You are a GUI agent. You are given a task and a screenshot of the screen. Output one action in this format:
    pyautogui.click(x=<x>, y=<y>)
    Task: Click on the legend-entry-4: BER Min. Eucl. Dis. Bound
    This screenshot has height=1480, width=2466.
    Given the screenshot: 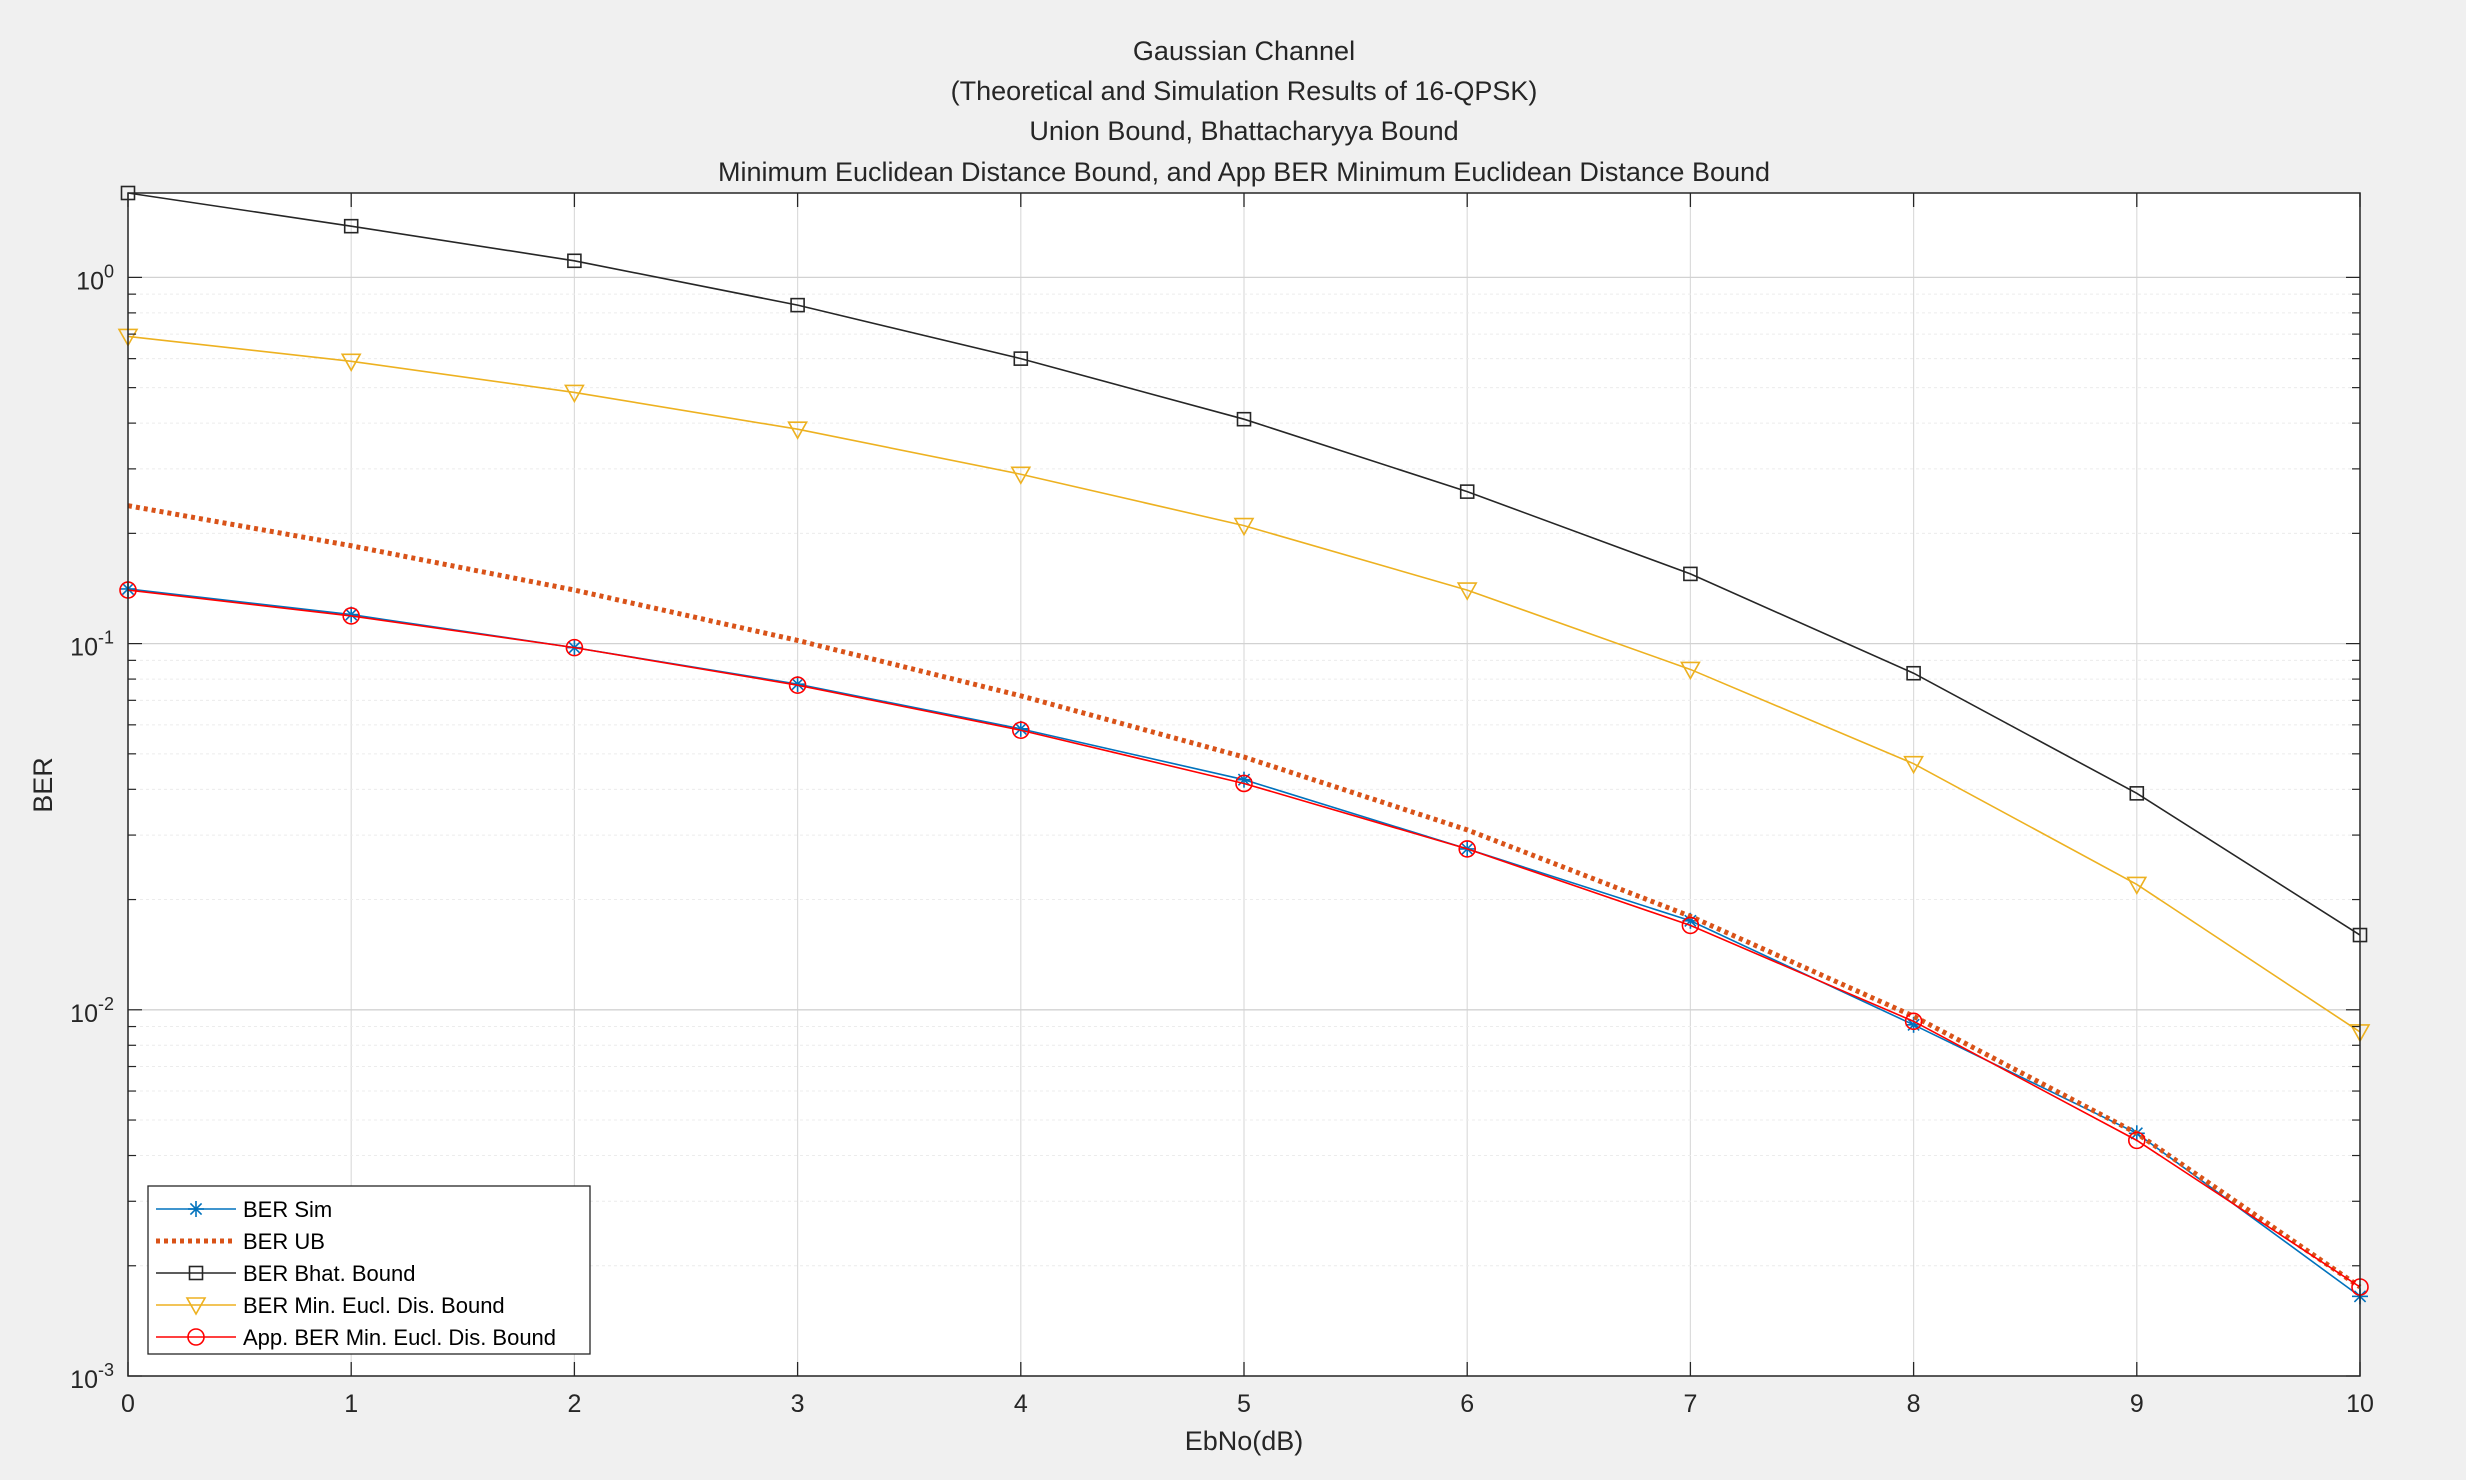 What is the action you would take?
    pyautogui.click(x=330, y=1305)
    